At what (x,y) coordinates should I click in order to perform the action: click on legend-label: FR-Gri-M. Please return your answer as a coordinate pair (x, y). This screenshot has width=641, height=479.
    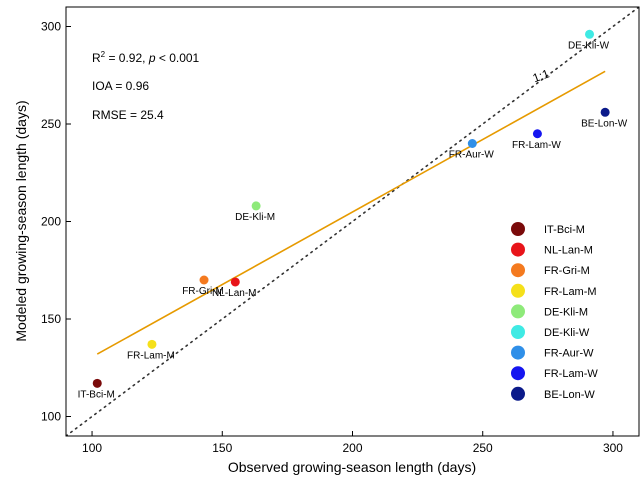
    Looking at the image, I should click on (567, 271).